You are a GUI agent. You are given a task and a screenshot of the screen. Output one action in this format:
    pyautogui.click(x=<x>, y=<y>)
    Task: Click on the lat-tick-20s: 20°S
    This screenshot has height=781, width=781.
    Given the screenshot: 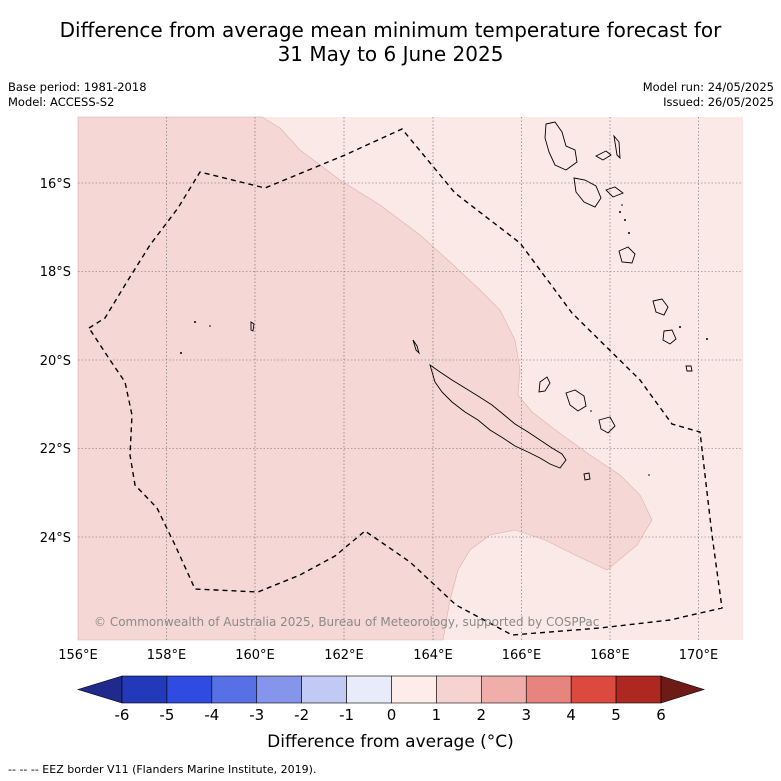 What is the action you would take?
    pyautogui.click(x=55, y=361)
    